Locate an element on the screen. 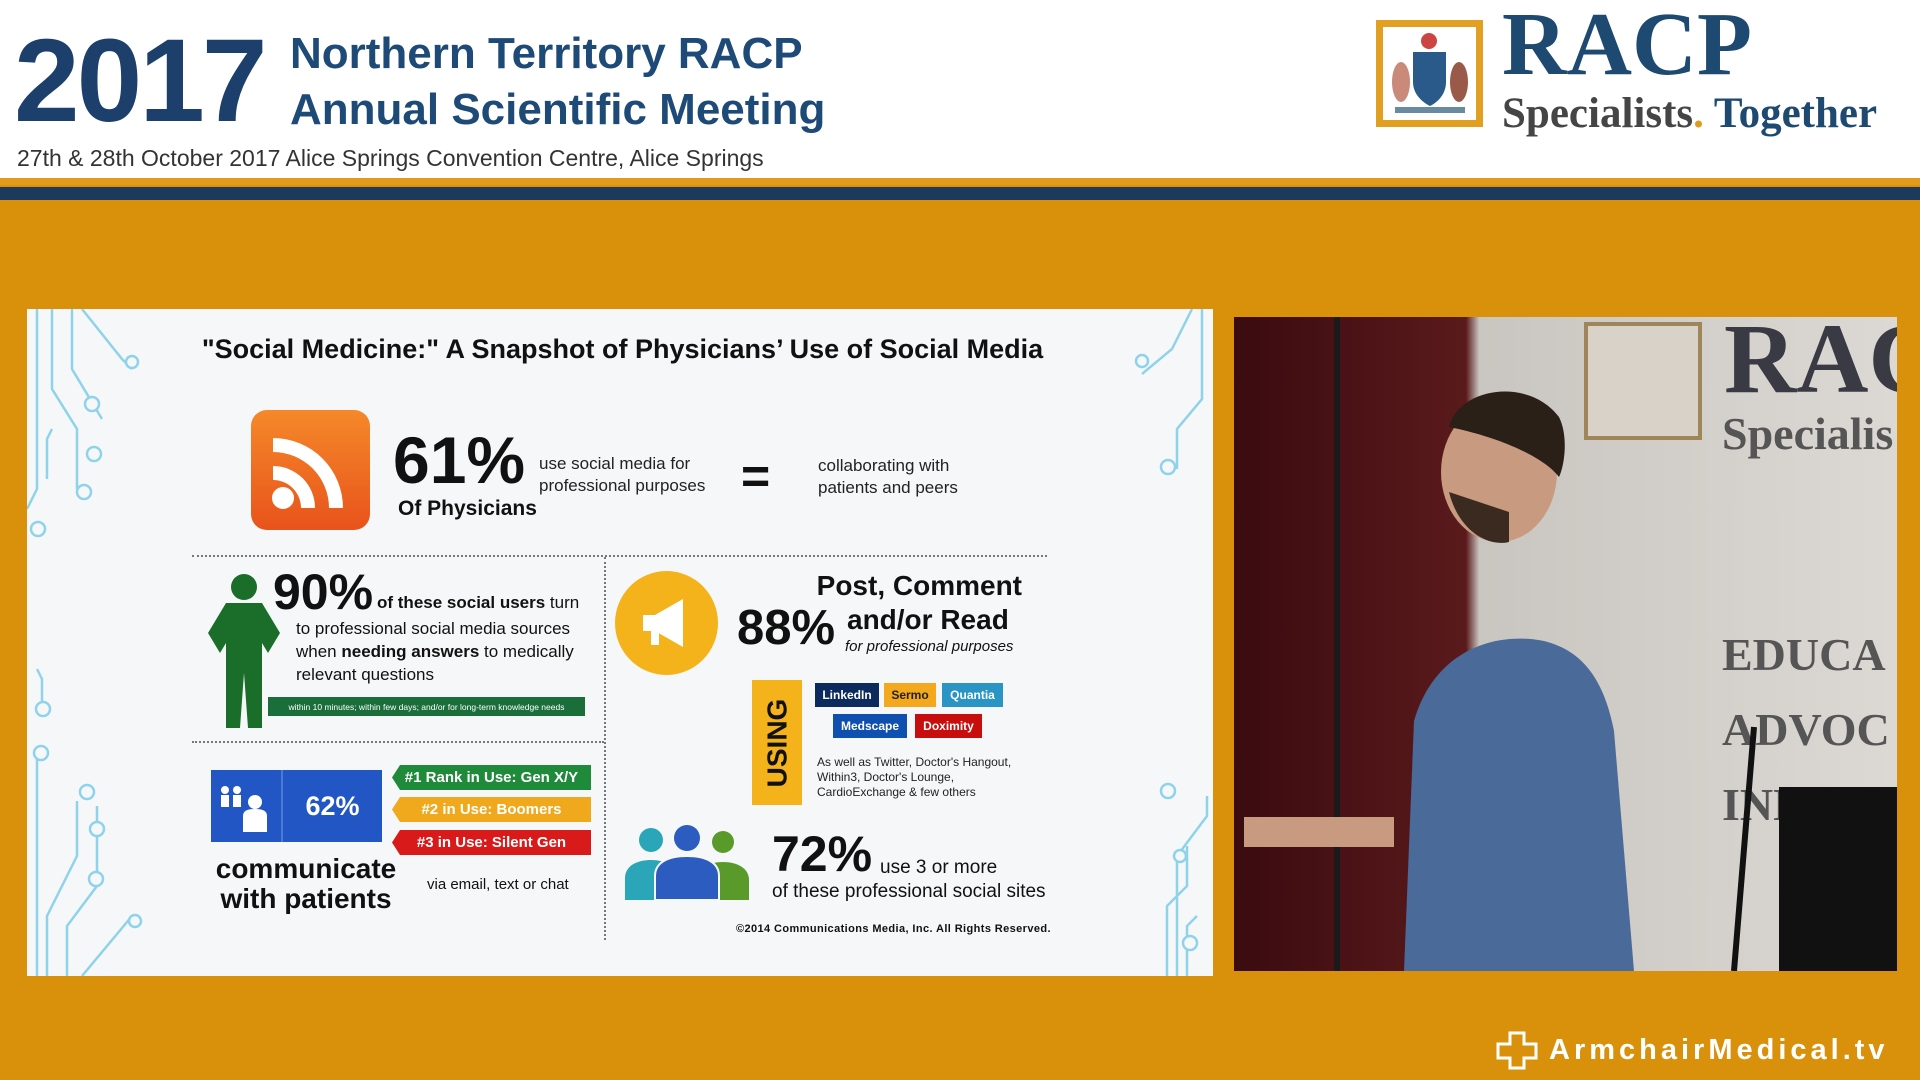  stat-62-via: via email, text or chat is located at coordinates (498, 884).